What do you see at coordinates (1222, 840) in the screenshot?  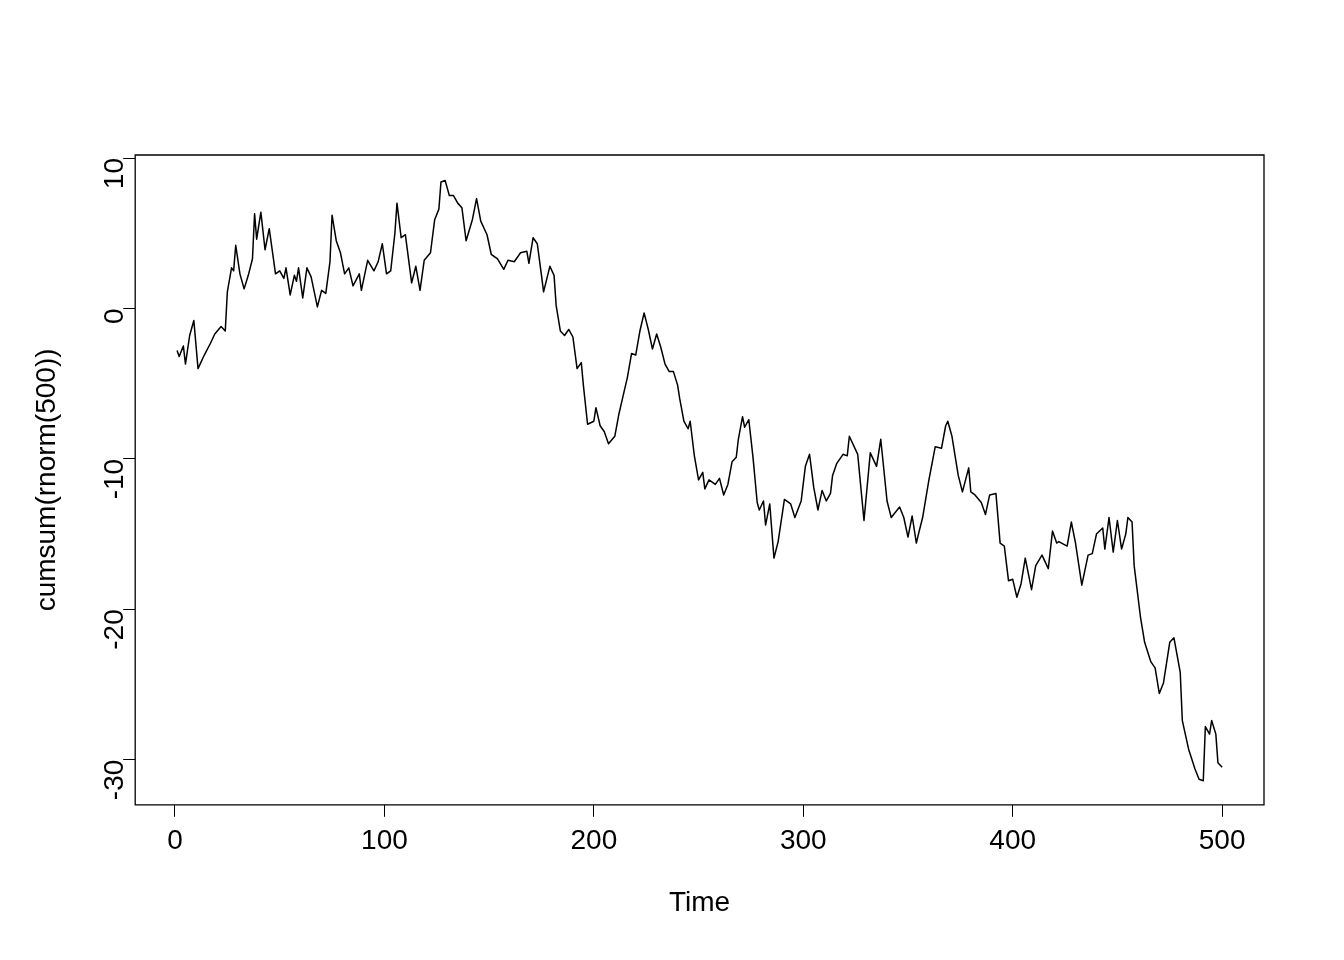 I see `x-tick-label: 500` at bounding box center [1222, 840].